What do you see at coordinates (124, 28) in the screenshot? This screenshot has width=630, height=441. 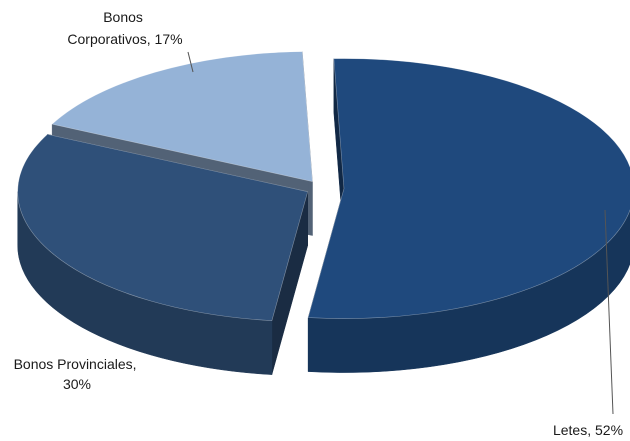 I see `slice-label-bonos-corporativos: Bonos Corporativos, 17%` at bounding box center [124, 28].